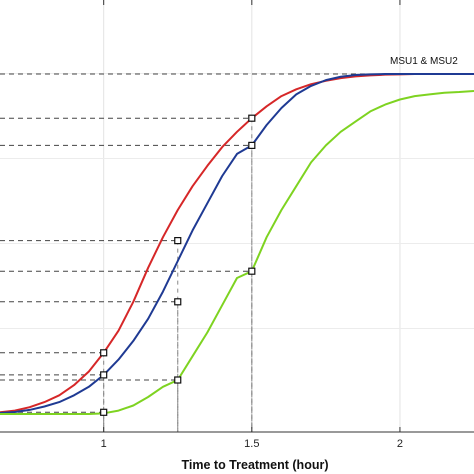  I want to click on x-tick-labels: 1 1.5 2, so click(252, 444).